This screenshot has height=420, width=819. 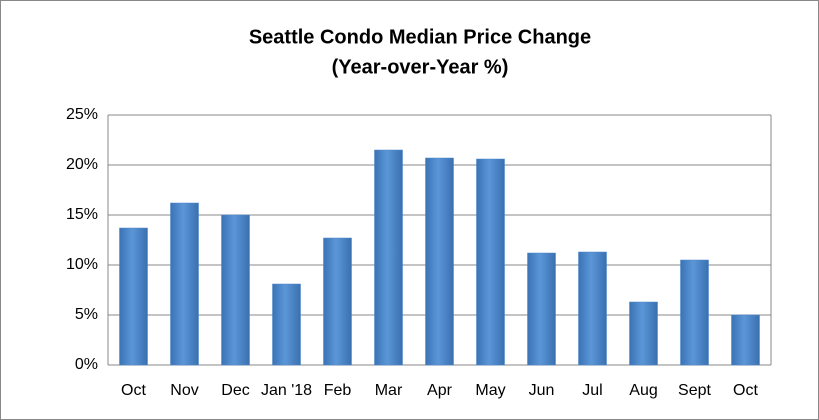 What do you see at coordinates (338, 390) in the screenshot?
I see `x-tick-label: Feb` at bounding box center [338, 390].